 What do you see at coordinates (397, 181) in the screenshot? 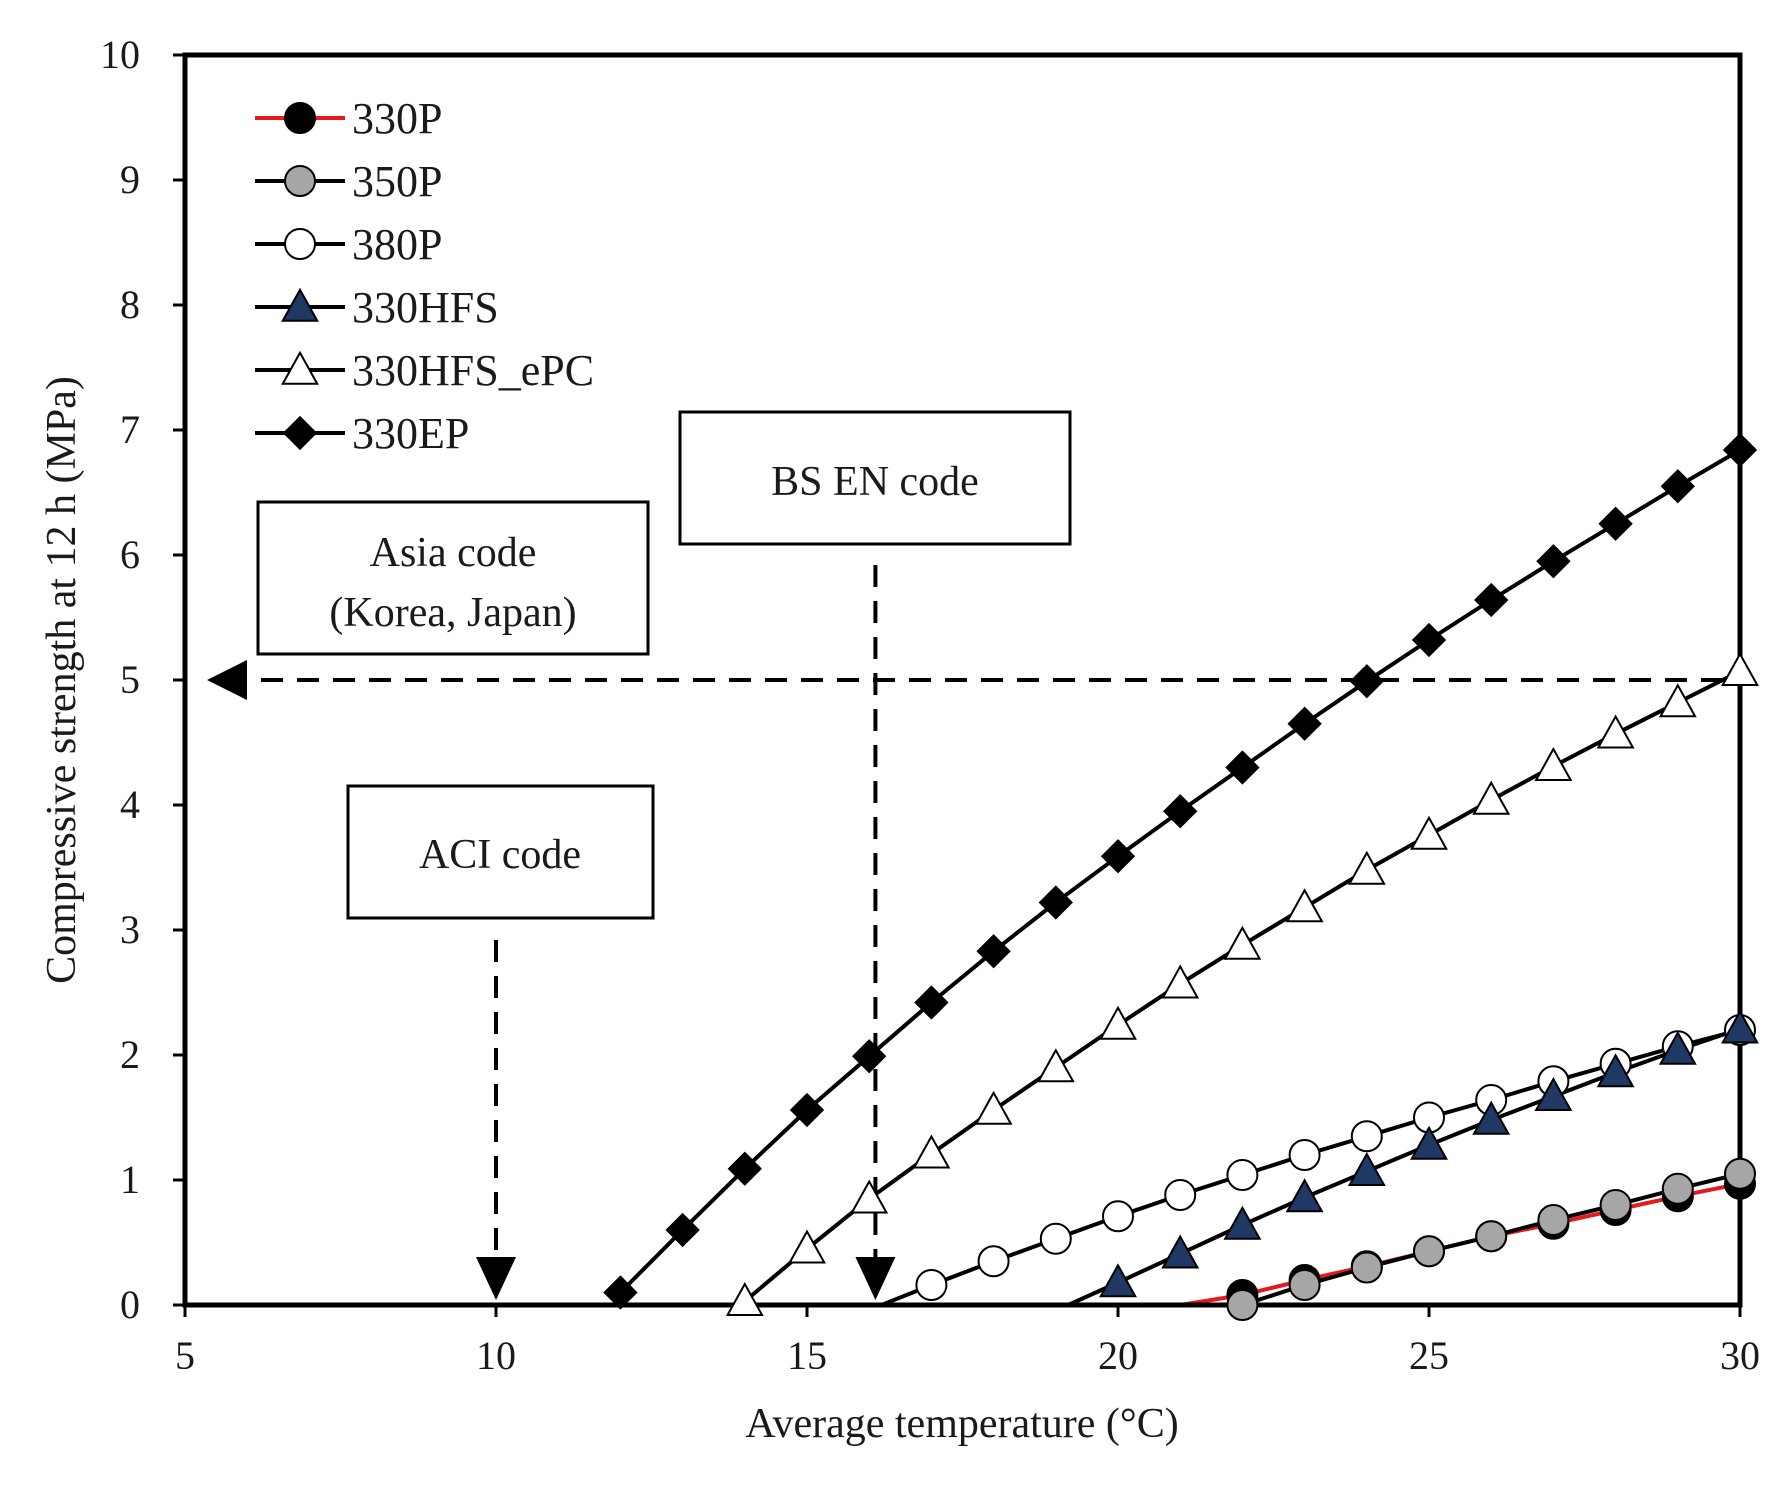
I see `legend-label-350p: 350P` at bounding box center [397, 181].